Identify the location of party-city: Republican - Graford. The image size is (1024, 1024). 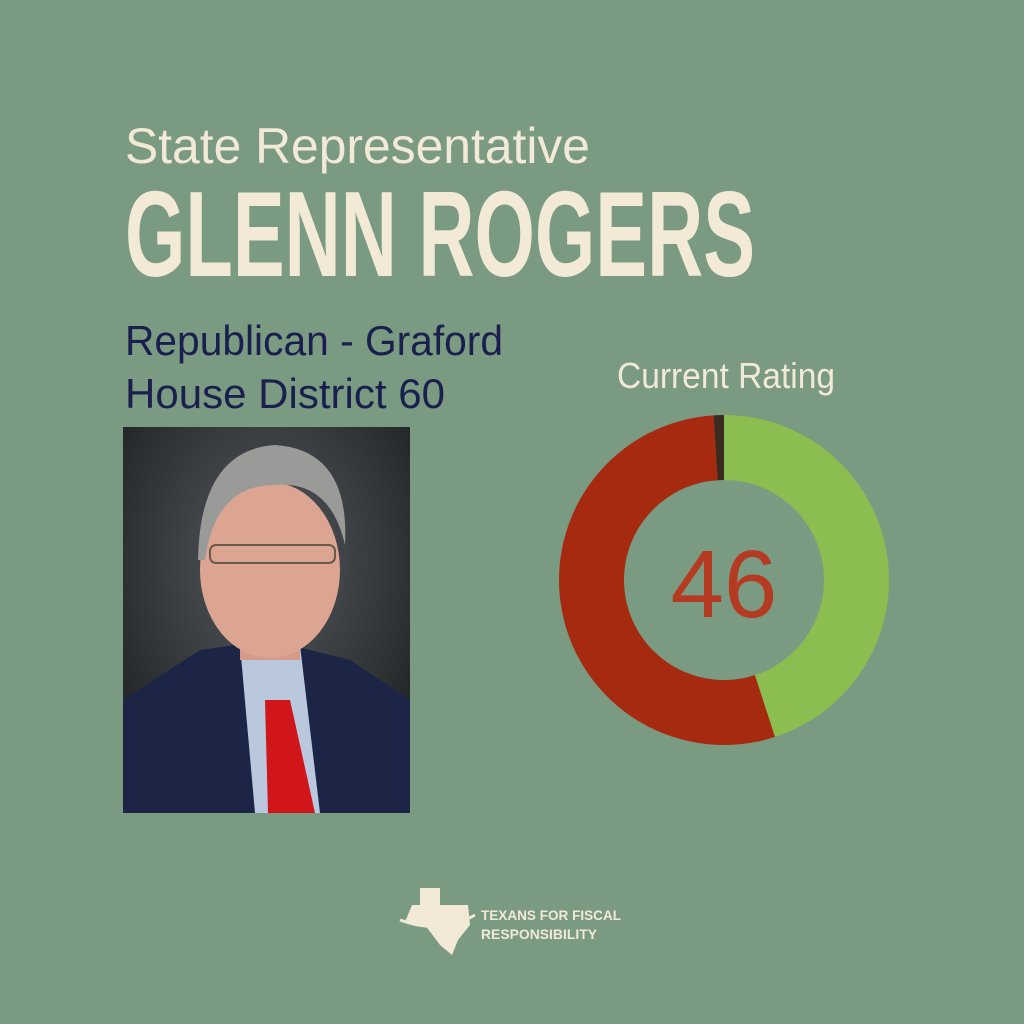
(314, 340).